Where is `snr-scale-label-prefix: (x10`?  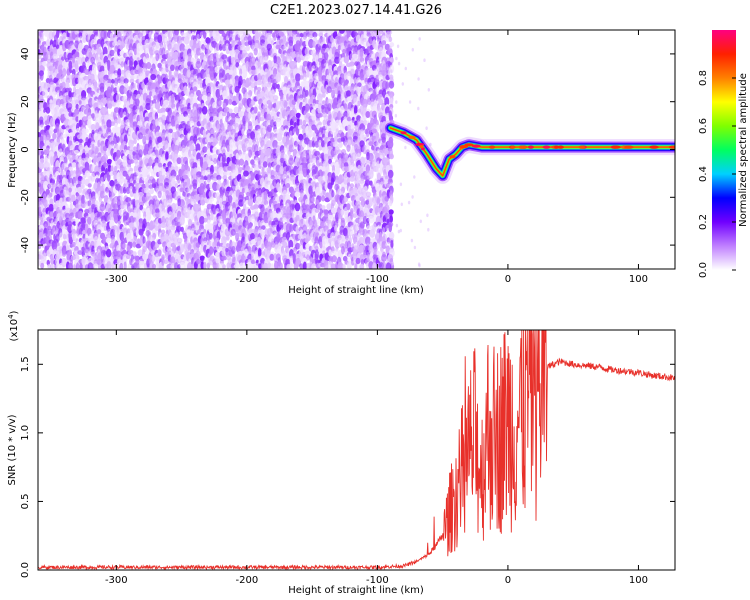 snr-scale-label-prefix: (x10 is located at coordinates (14, 330).